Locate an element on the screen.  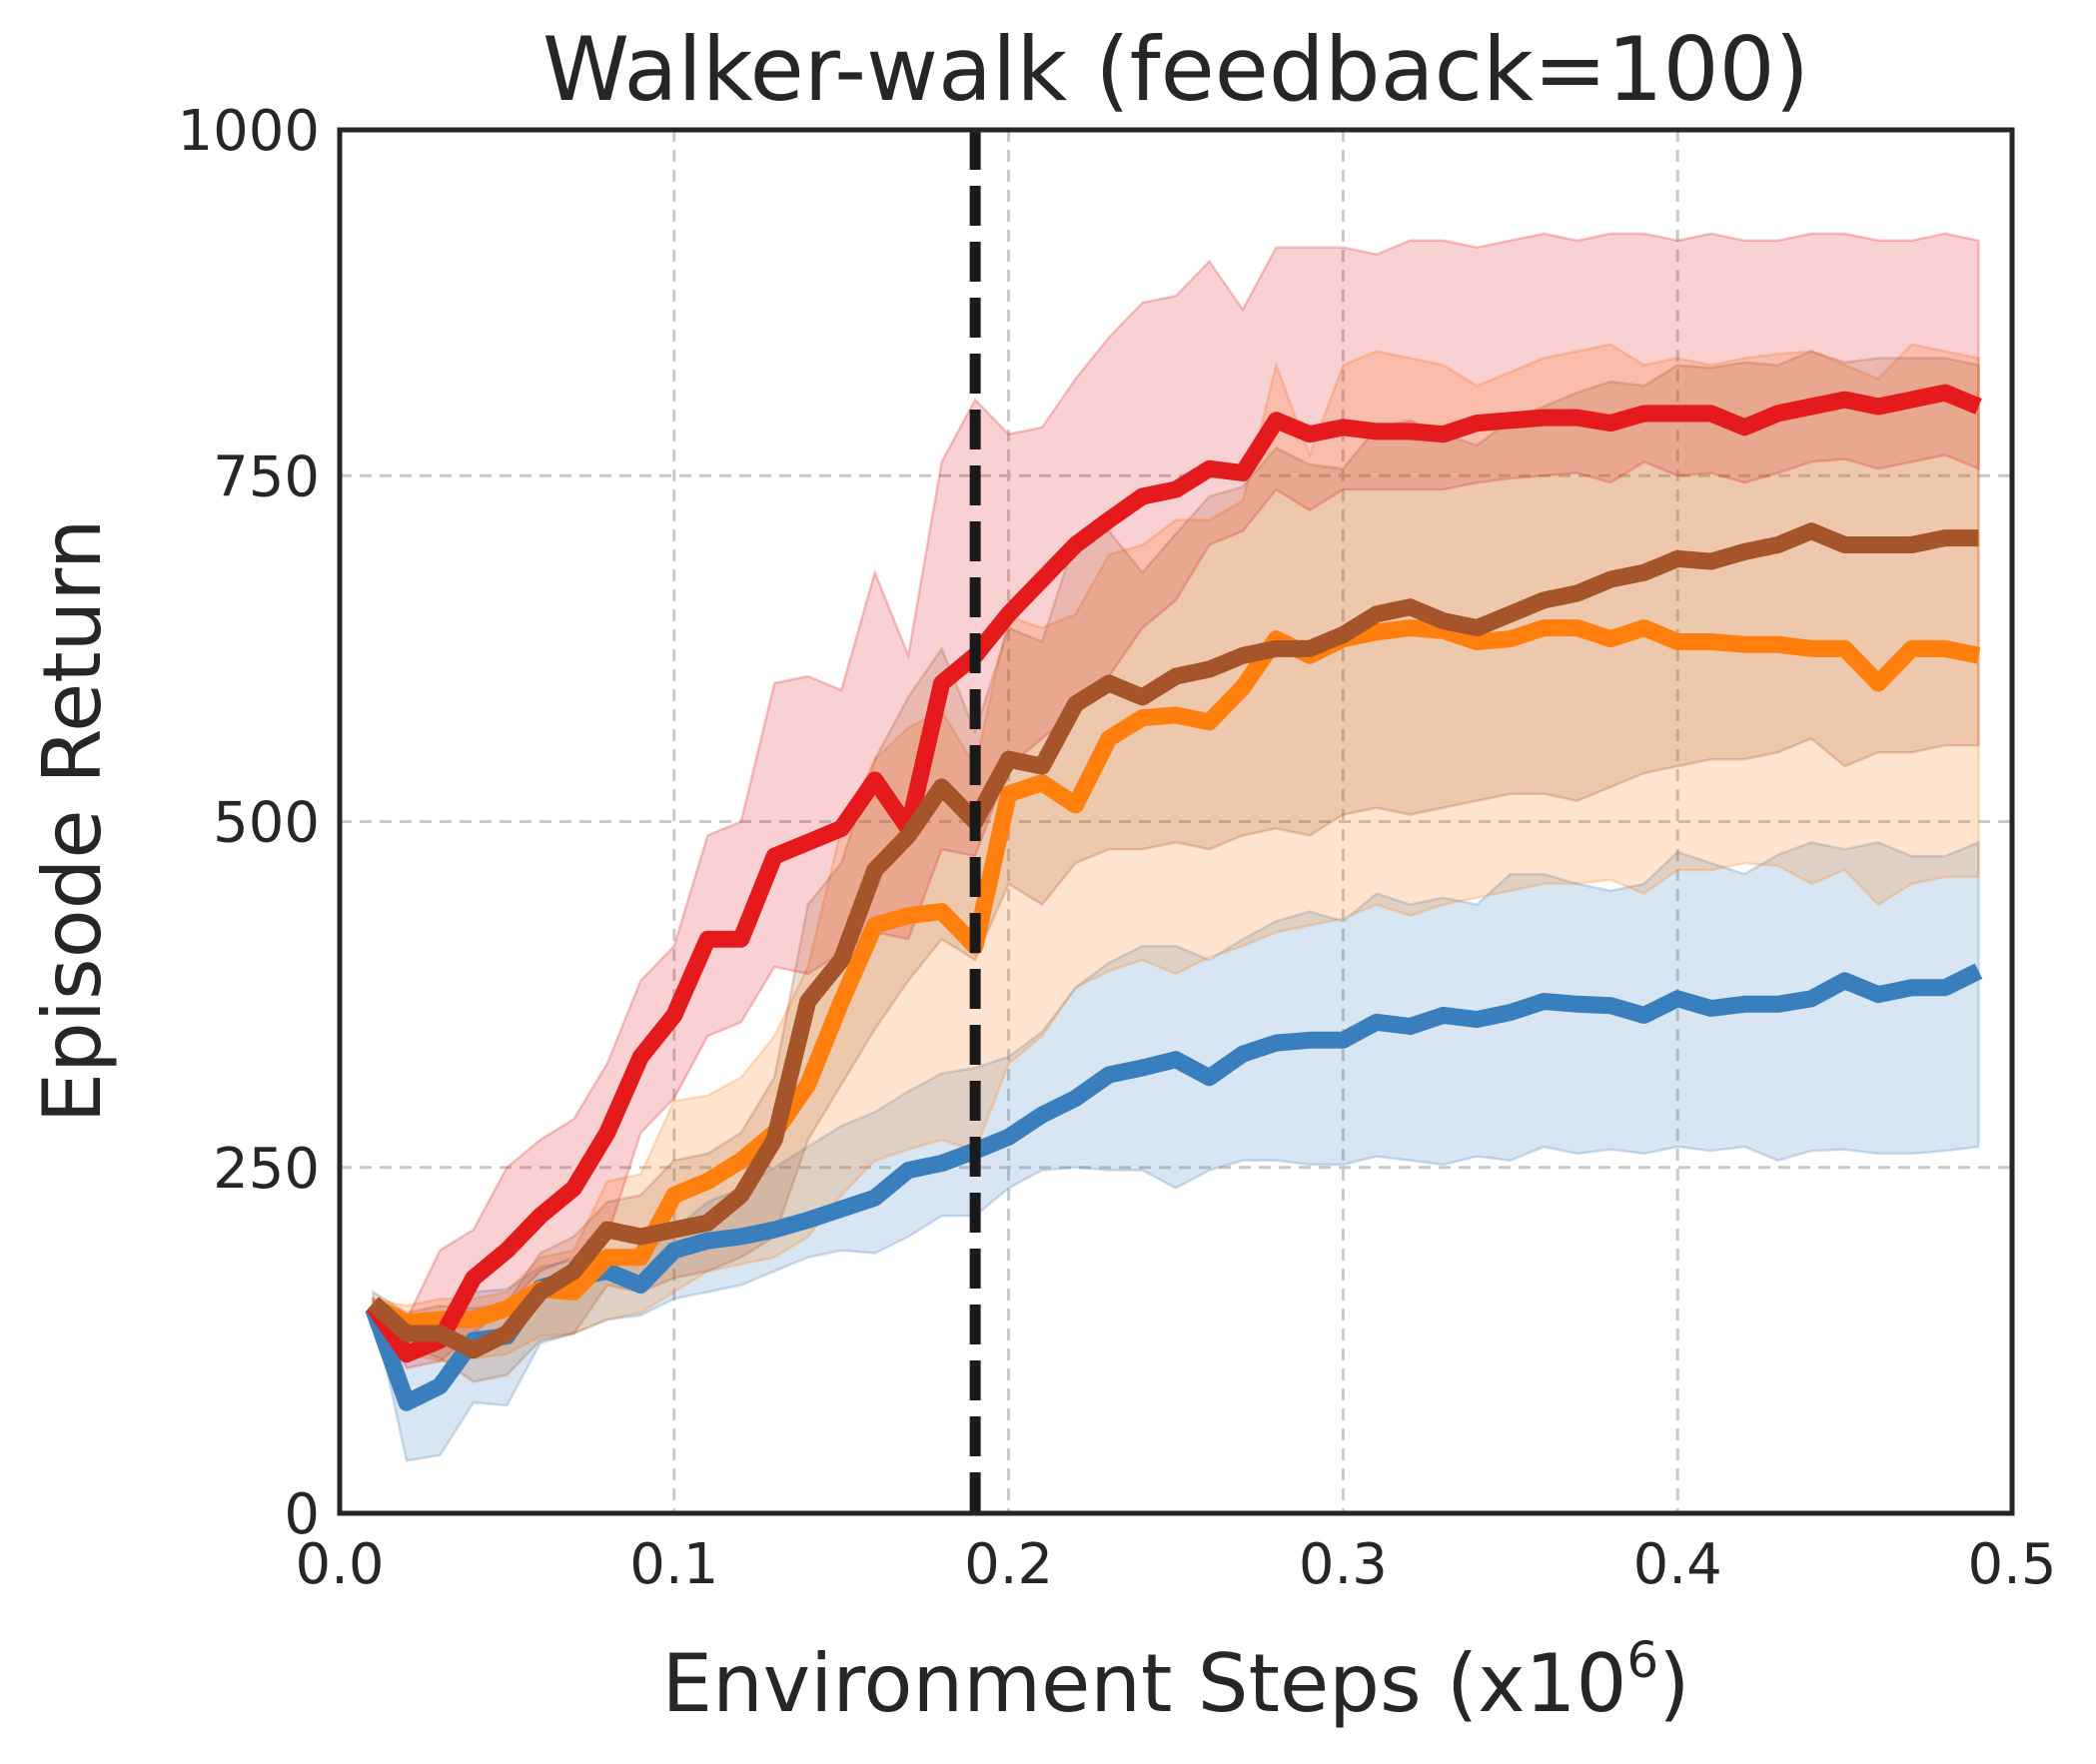
y-tick-label: 0 is located at coordinates (302, 1514).